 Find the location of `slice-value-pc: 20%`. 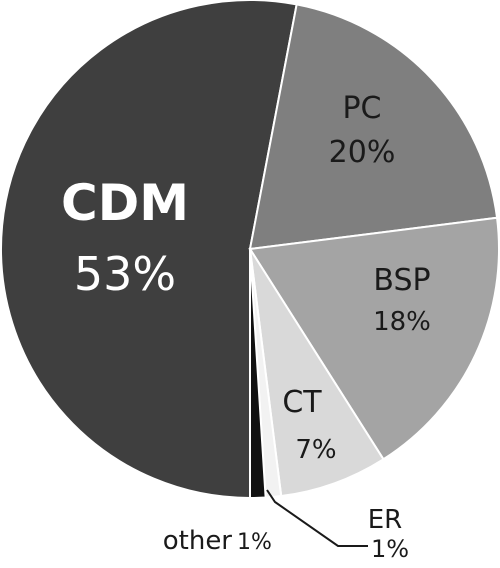

slice-value-pc: 20% is located at coordinates (362, 152).